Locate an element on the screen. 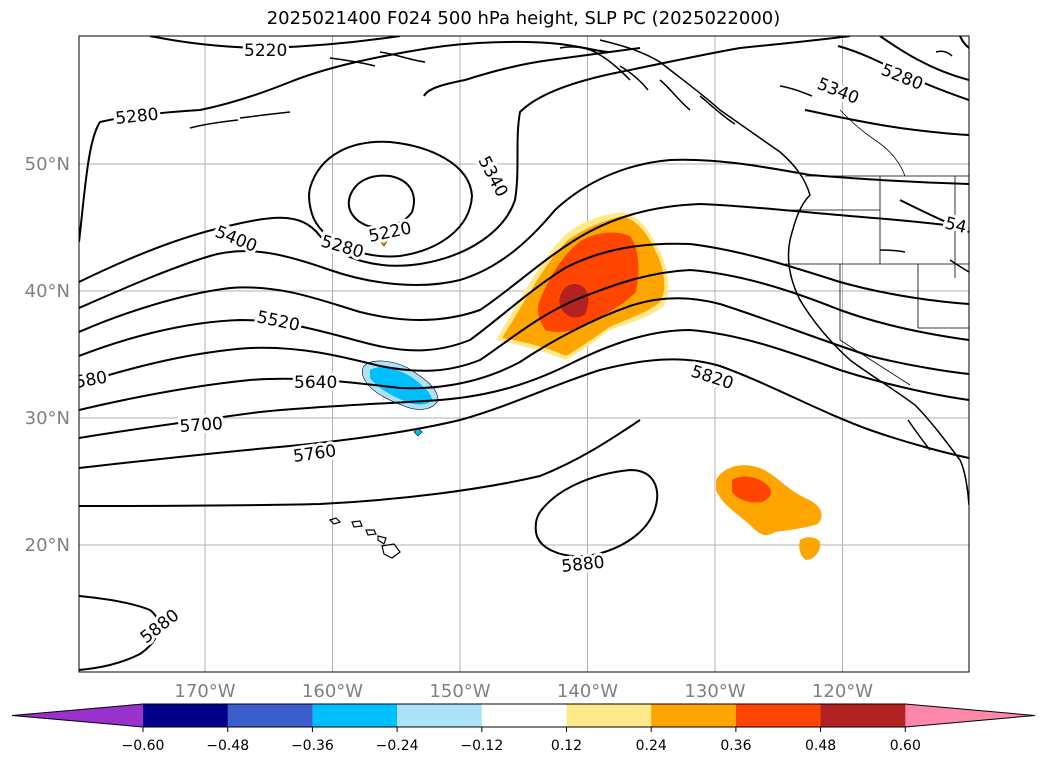 The width and height of the screenshot is (1047, 765). hawaii-islands is located at coordinates (364, 538).